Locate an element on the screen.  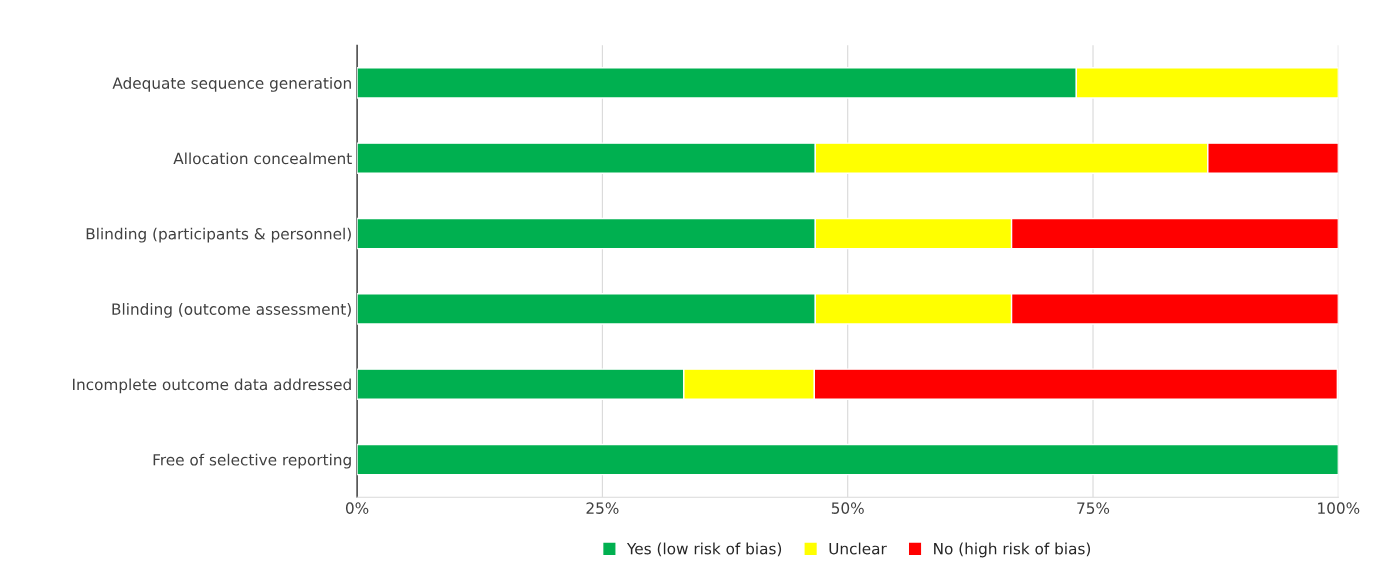
legend-label: Unclear is located at coordinates (858, 548).